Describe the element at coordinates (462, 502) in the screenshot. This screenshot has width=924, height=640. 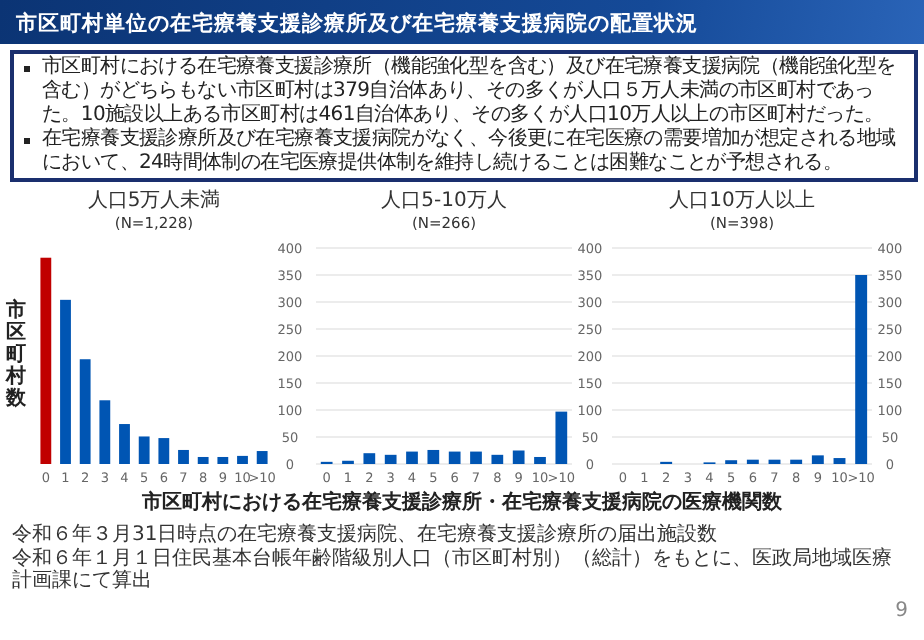
I see `x-axis-title: 市区町村における在宅療養支援診療所・在宅療養支援病院の医療機関数` at that location.